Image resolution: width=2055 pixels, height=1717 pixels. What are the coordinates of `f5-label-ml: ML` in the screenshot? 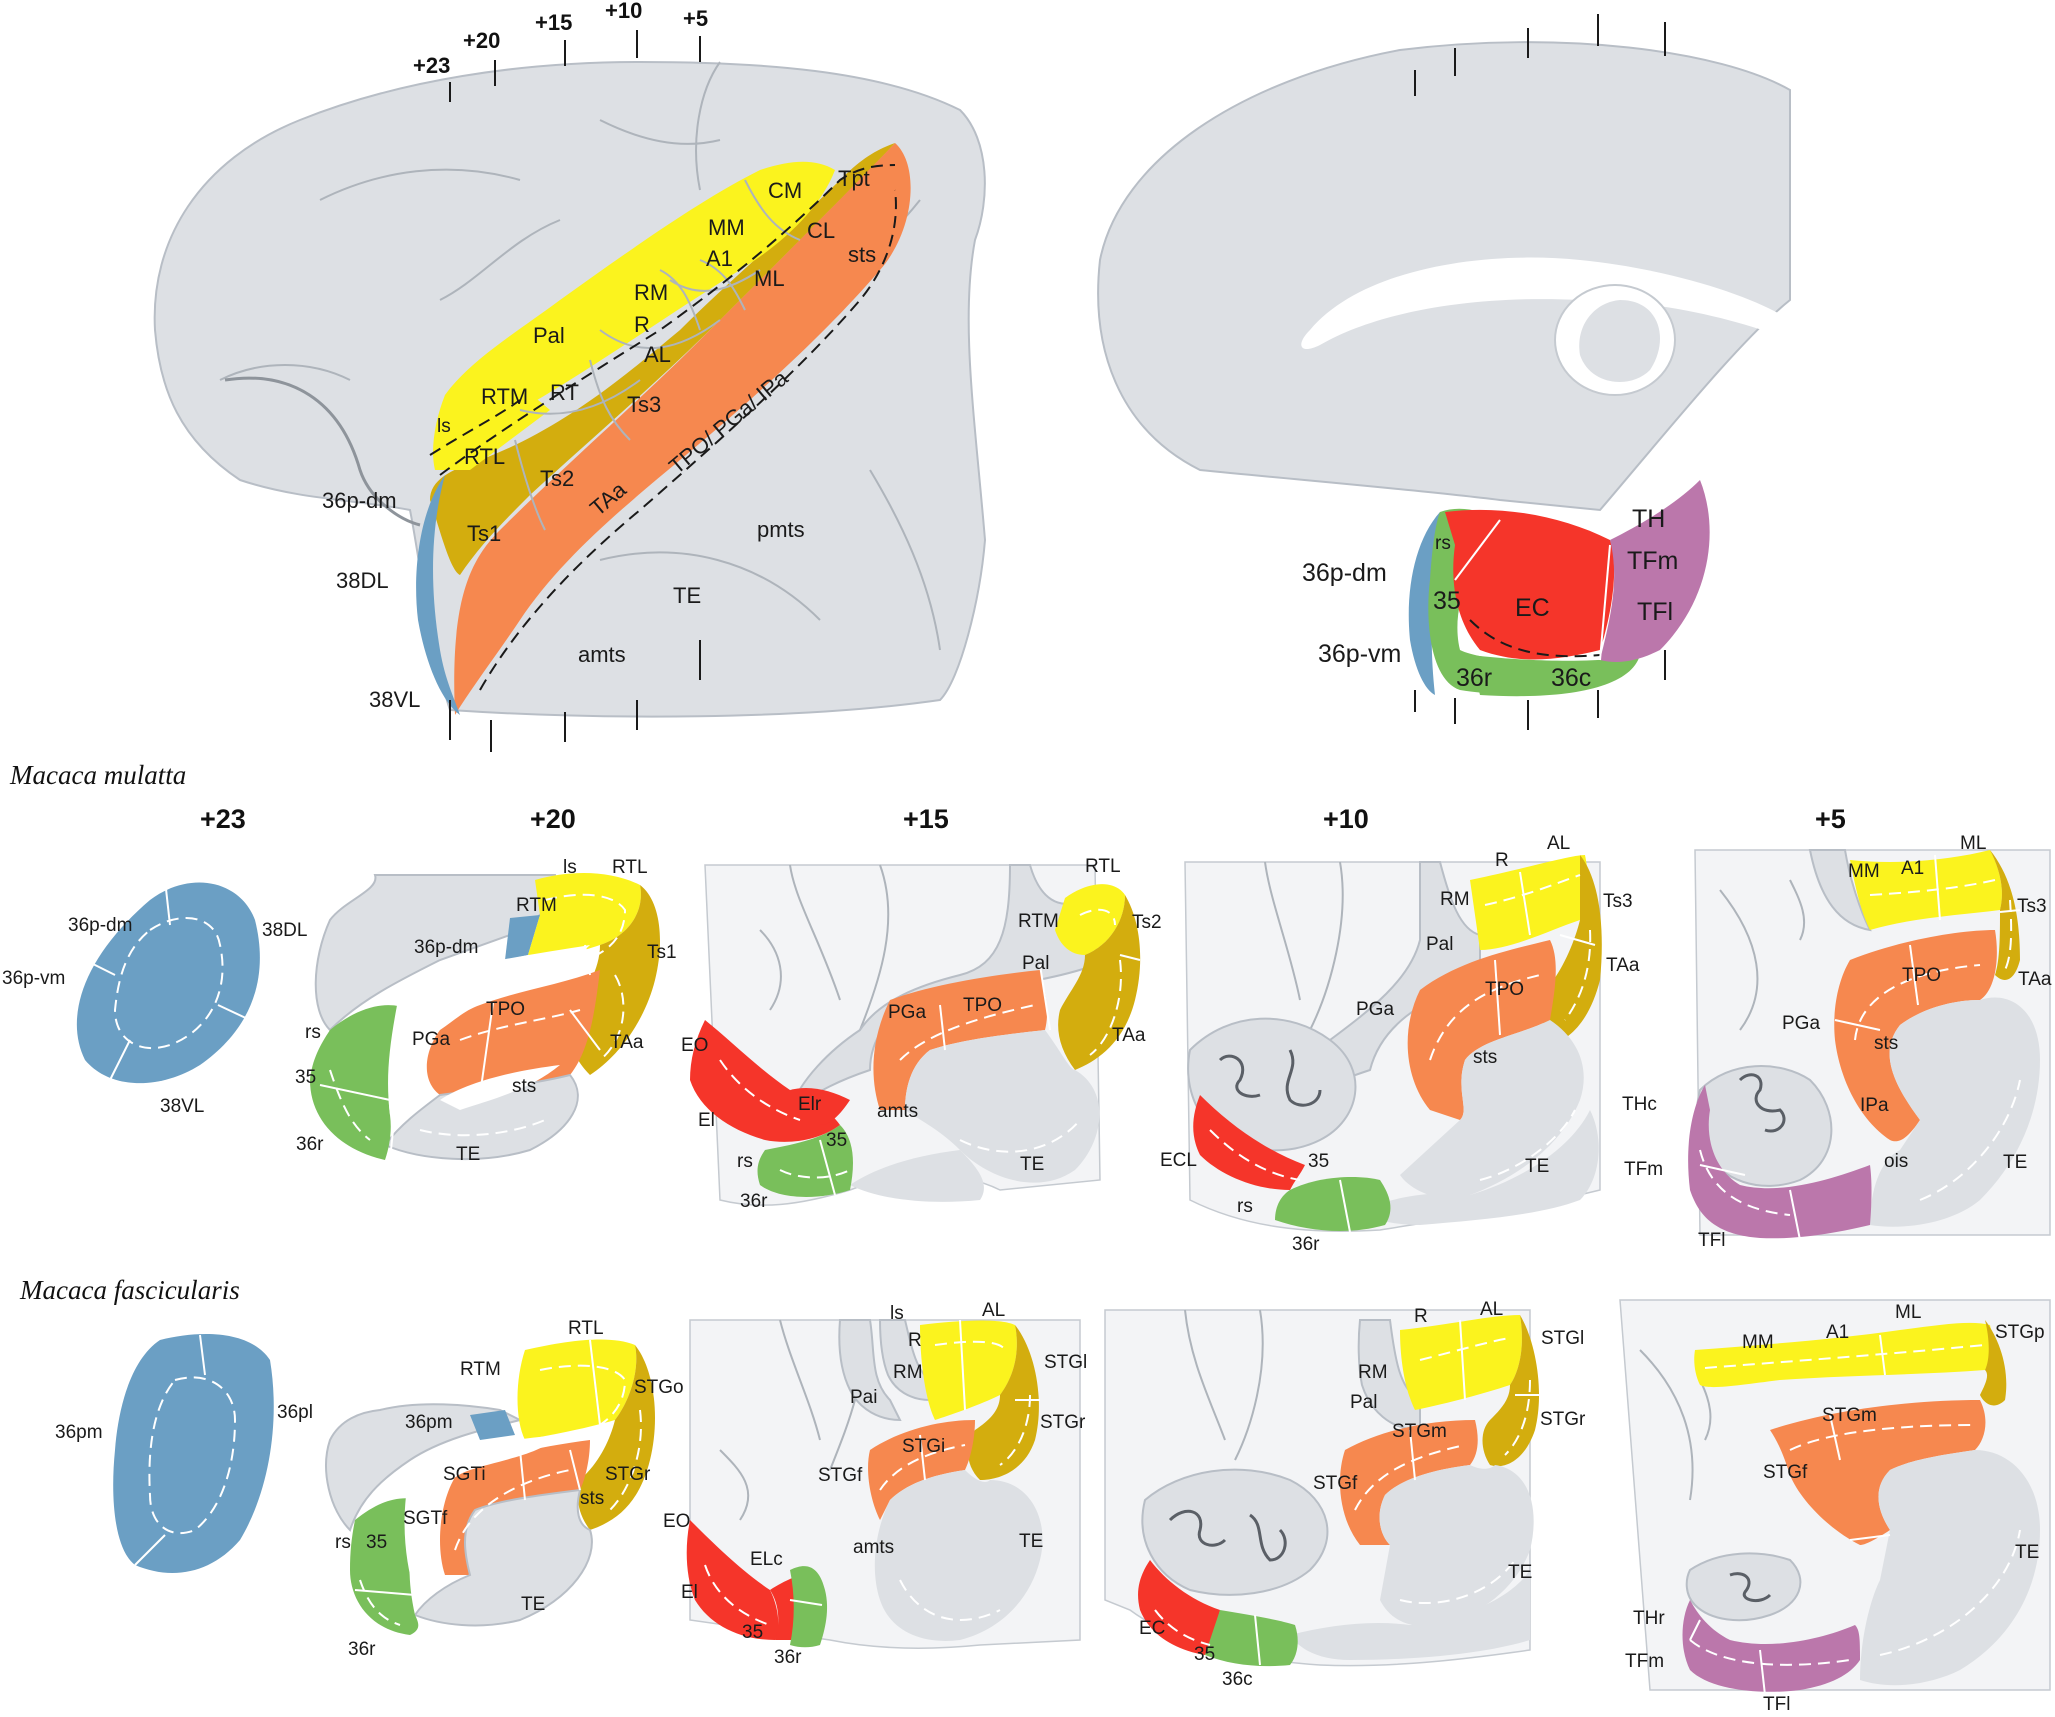 It's located at (1908, 1312).